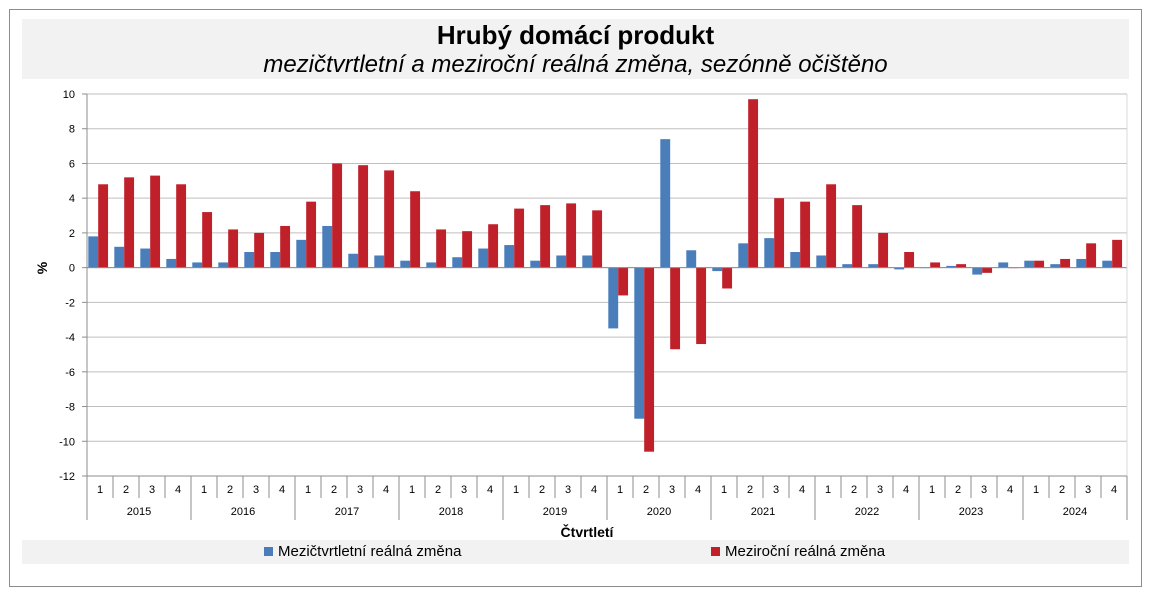 This screenshot has width=1152, height=597. Describe the element at coordinates (67, 442) in the screenshot. I see `y-tick-label: -10` at that location.